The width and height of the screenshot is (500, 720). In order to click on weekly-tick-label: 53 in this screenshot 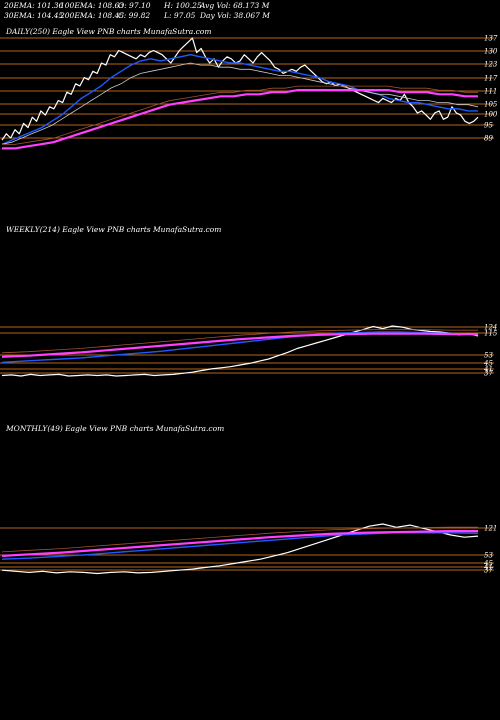, I will do `click(488, 356)`.